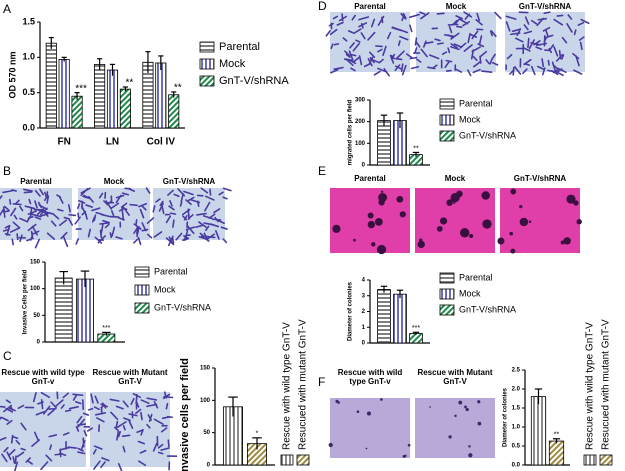 The height and width of the screenshot is (471, 625). What do you see at coordinates (161, 142) in the screenshot?
I see `x-tick-label: Col IV` at bounding box center [161, 142].